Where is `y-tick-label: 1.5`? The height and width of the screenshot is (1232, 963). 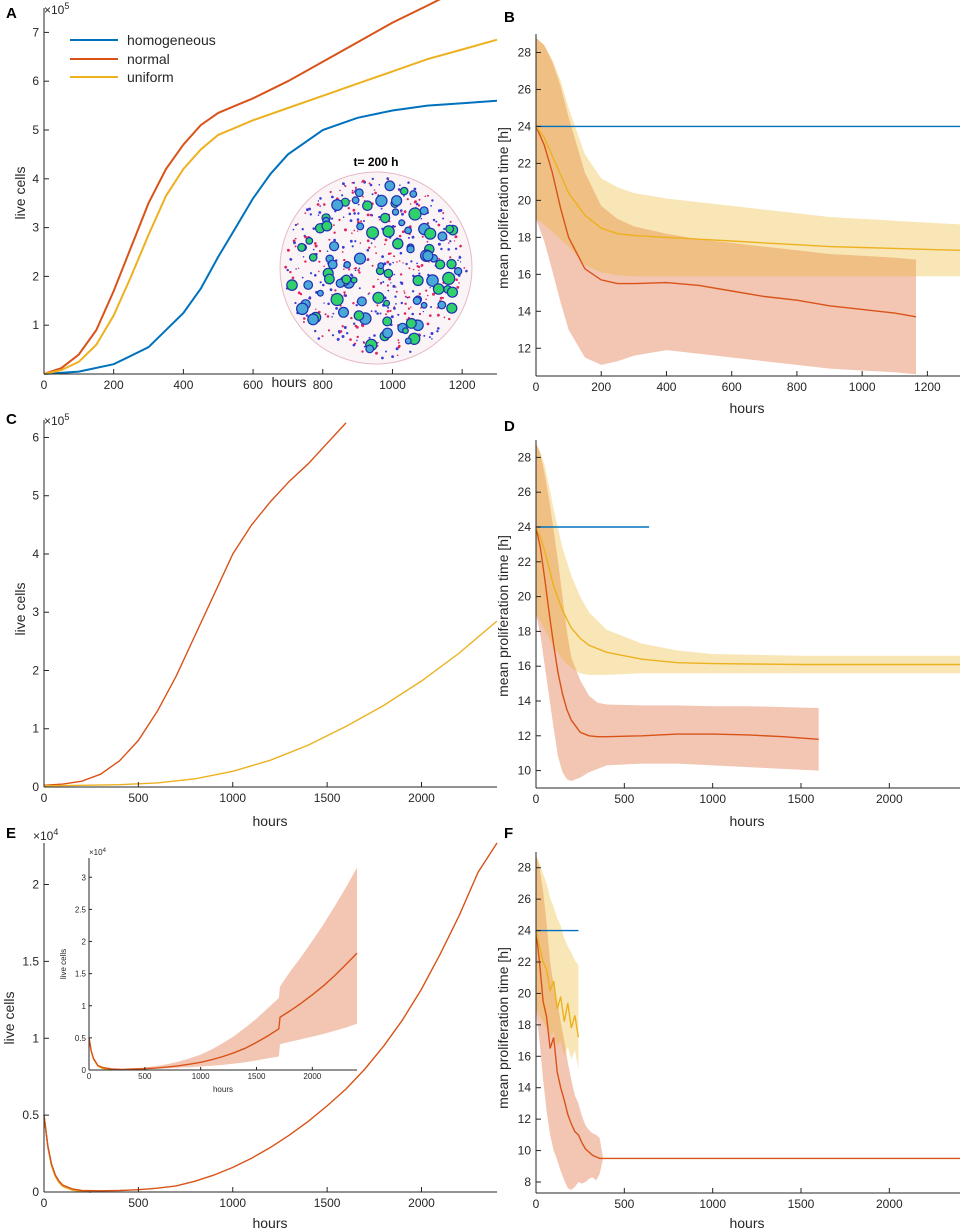 y-tick-label: 1.5 is located at coordinates (81, 974).